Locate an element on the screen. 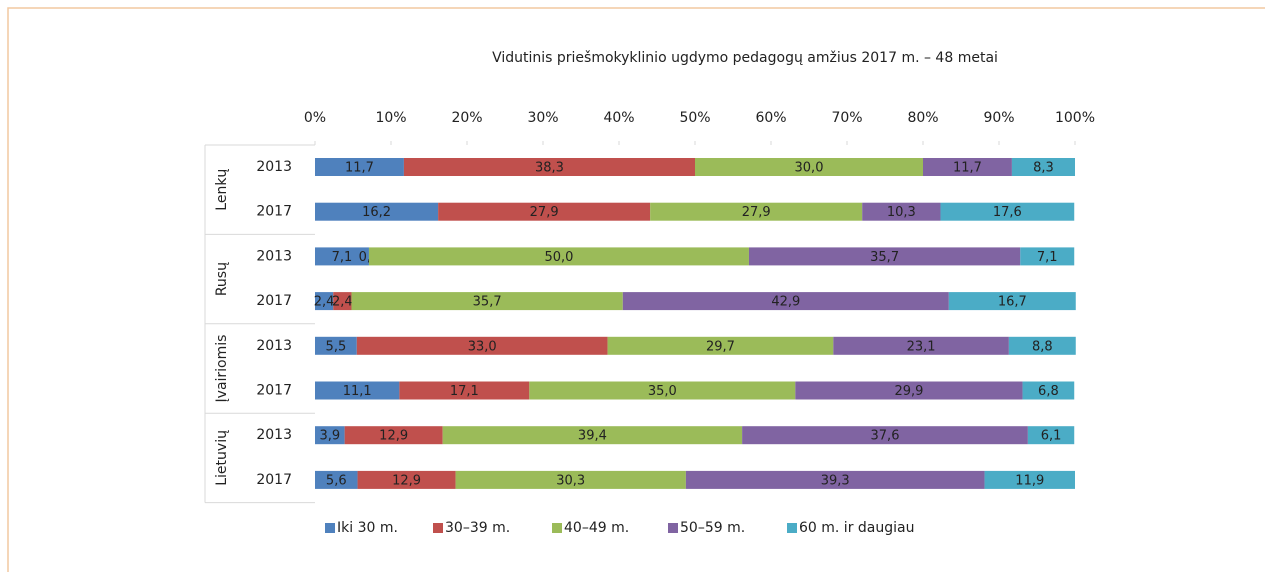 The height and width of the screenshot is (572, 1265). legend-label: 50–59 m. is located at coordinates (712, 528).